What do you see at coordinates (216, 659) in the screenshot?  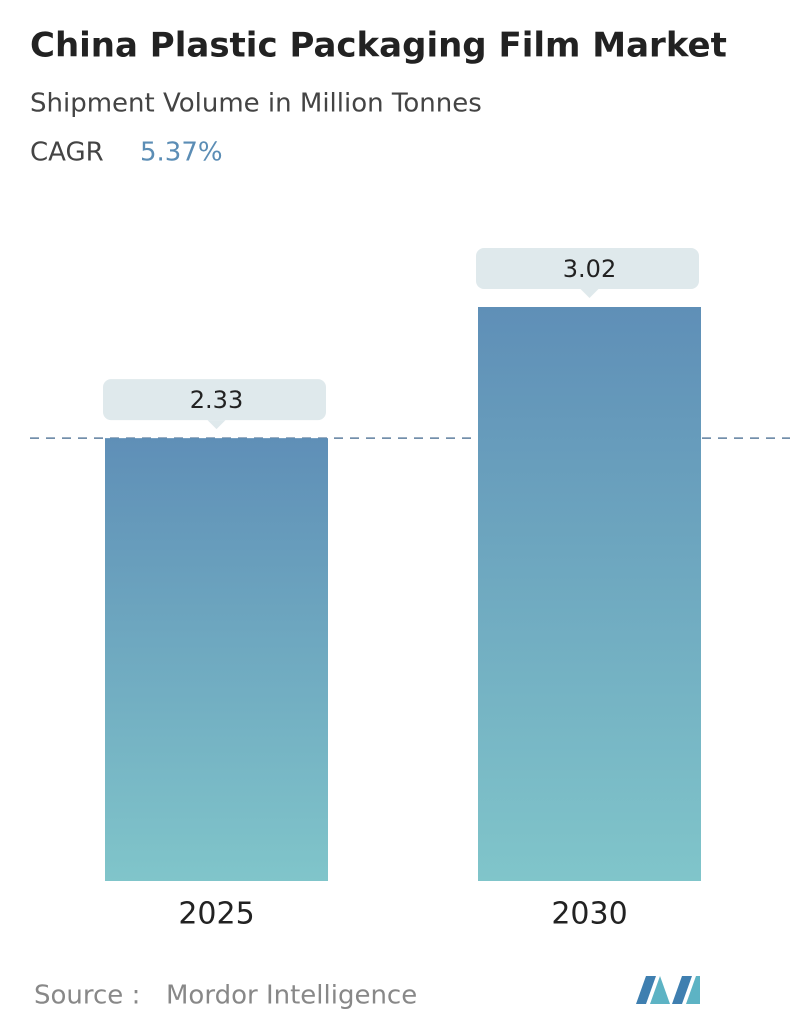 I see `bar` at bounding box center [216, 659].